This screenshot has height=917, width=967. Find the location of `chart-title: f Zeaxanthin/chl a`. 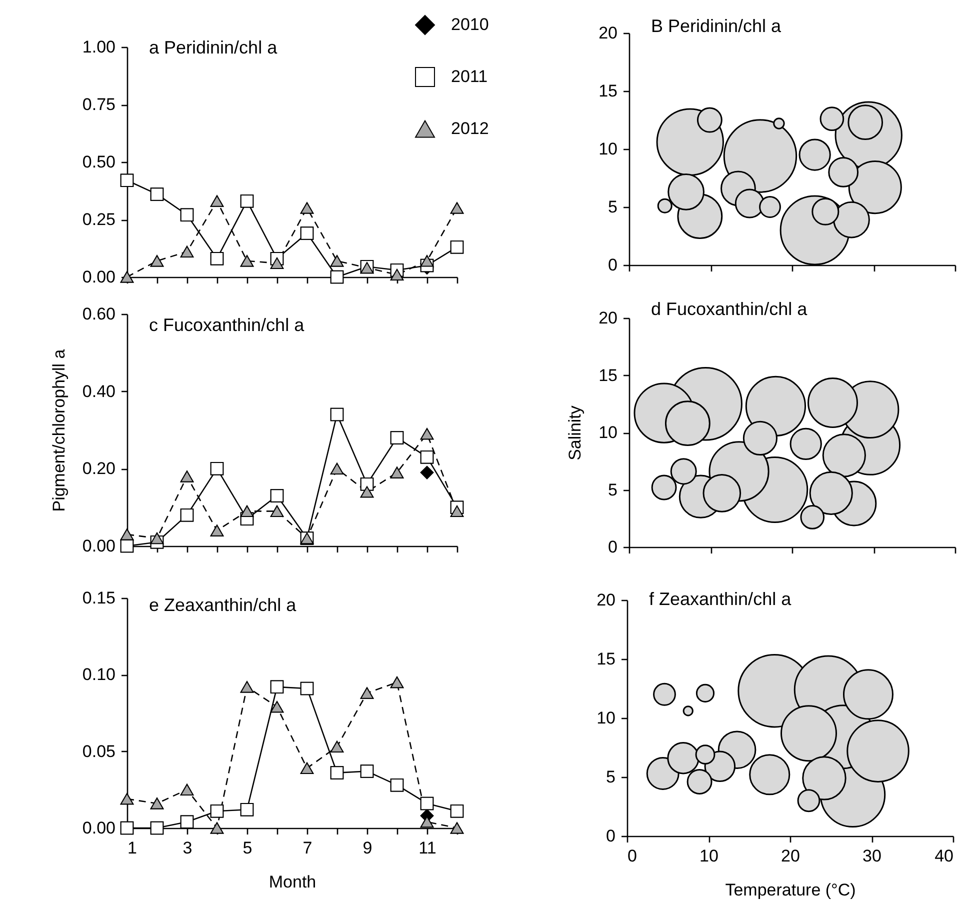

chart-title: f Zeaxanthin/chl a is located at coordinates (720, 599).